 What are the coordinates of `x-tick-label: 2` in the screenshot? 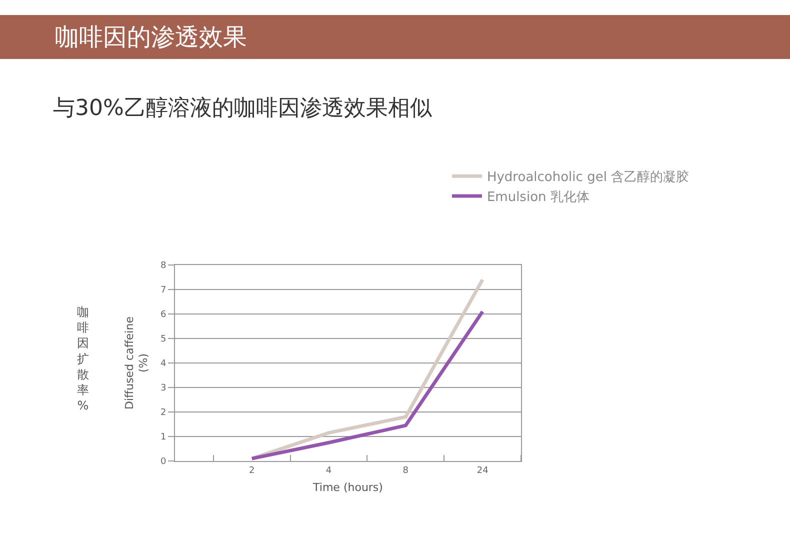 It's located at (252, 471).